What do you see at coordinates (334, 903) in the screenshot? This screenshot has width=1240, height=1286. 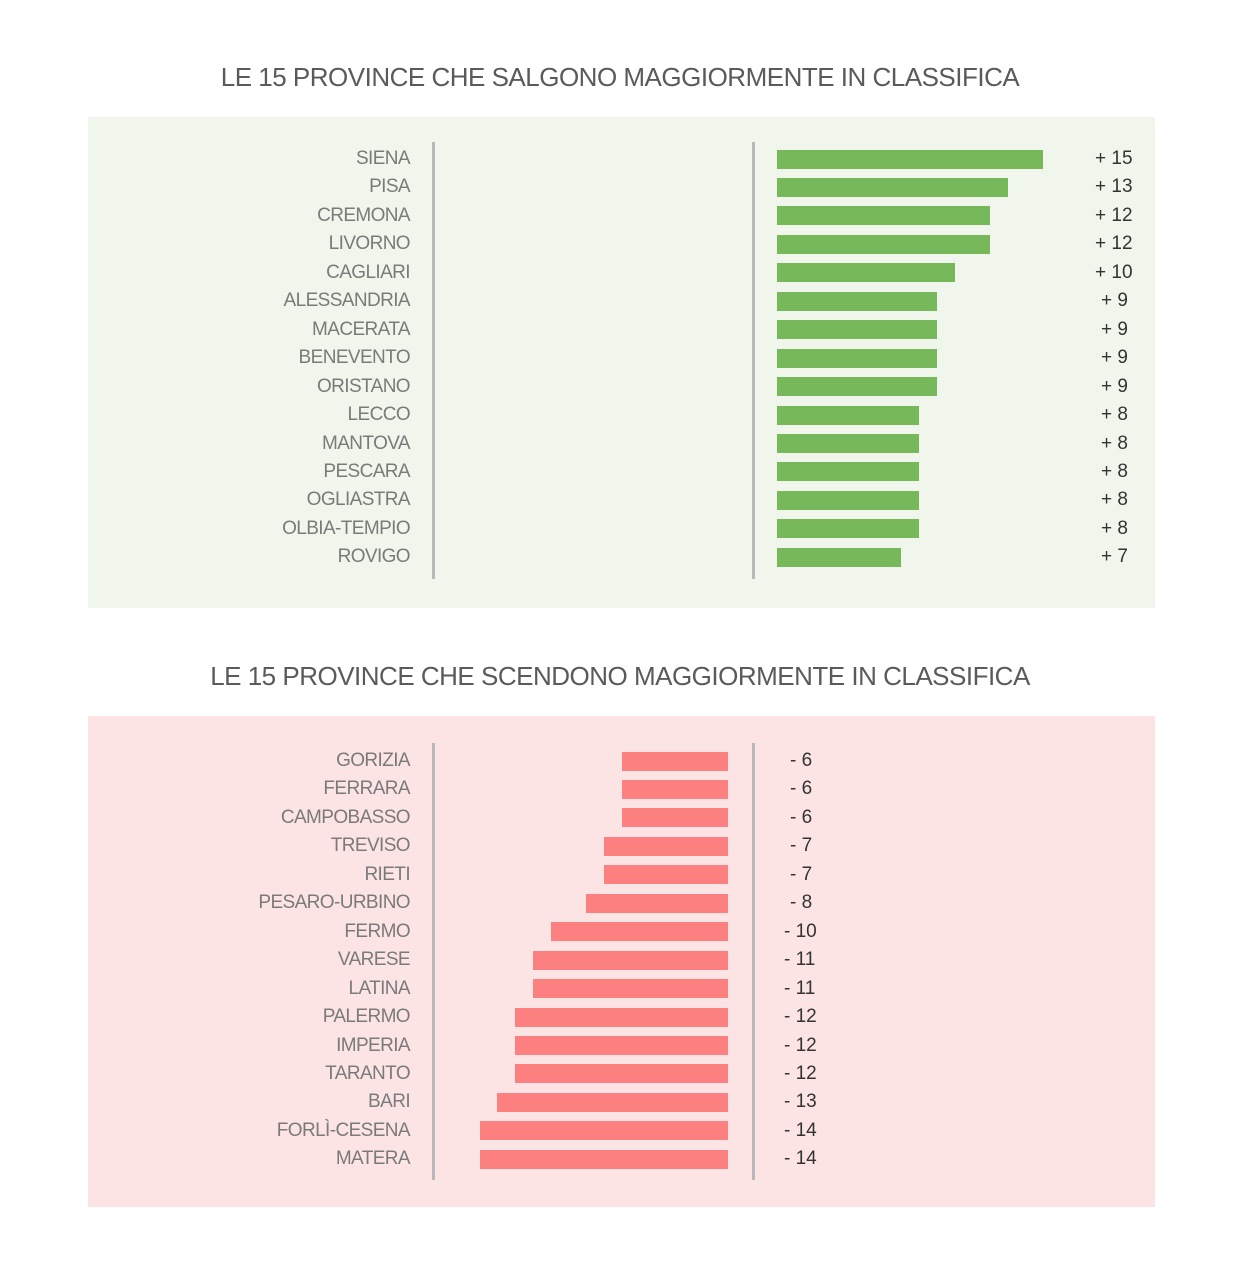 I see `category-label: PESARO-URBINO` at bounding box center [334, 903].